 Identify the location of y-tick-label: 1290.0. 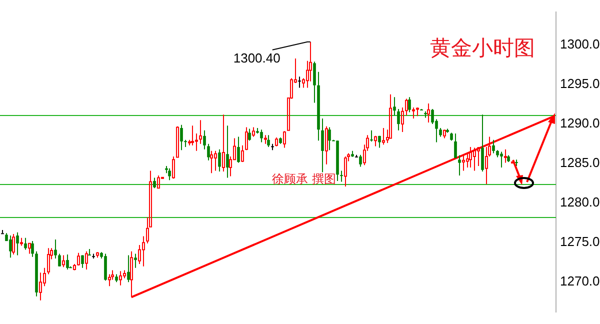
(580, 123).